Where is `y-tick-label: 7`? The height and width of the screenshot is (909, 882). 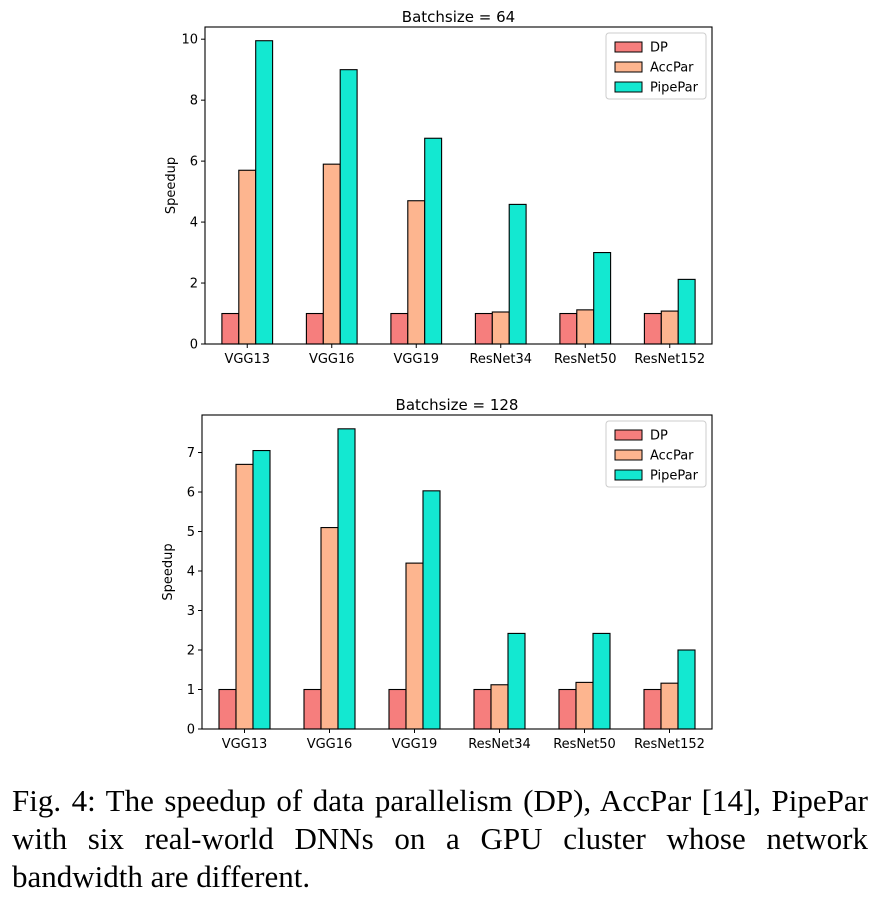
y-tick-label: 7 is located at coordinates (191, 453).